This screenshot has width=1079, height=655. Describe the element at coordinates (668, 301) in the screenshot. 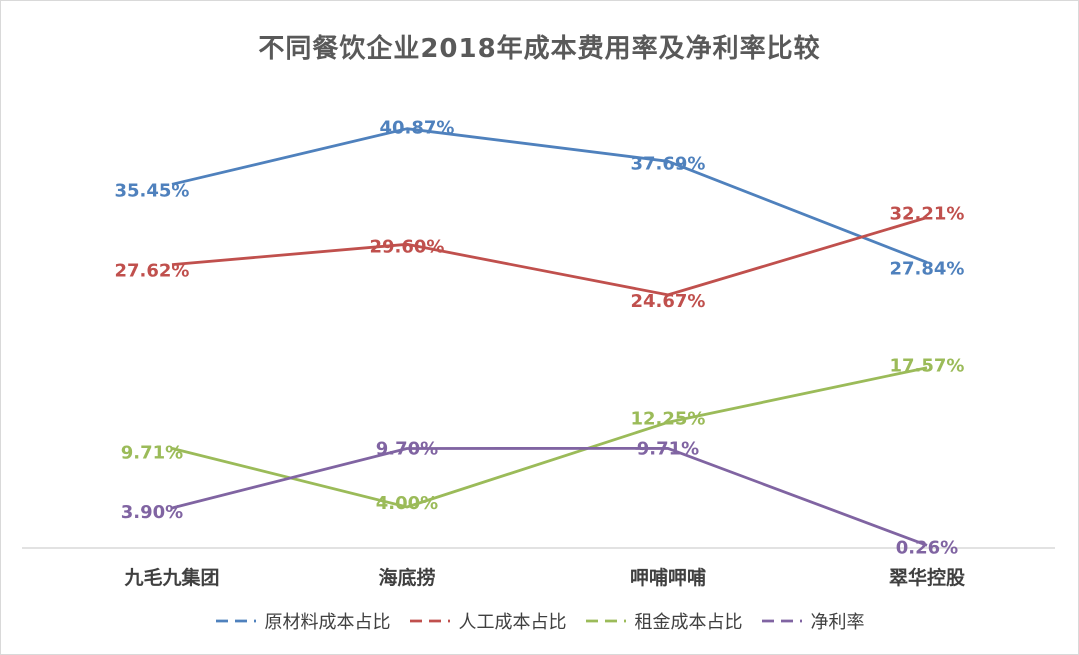

I see `data-label: 24.67%` at that location.